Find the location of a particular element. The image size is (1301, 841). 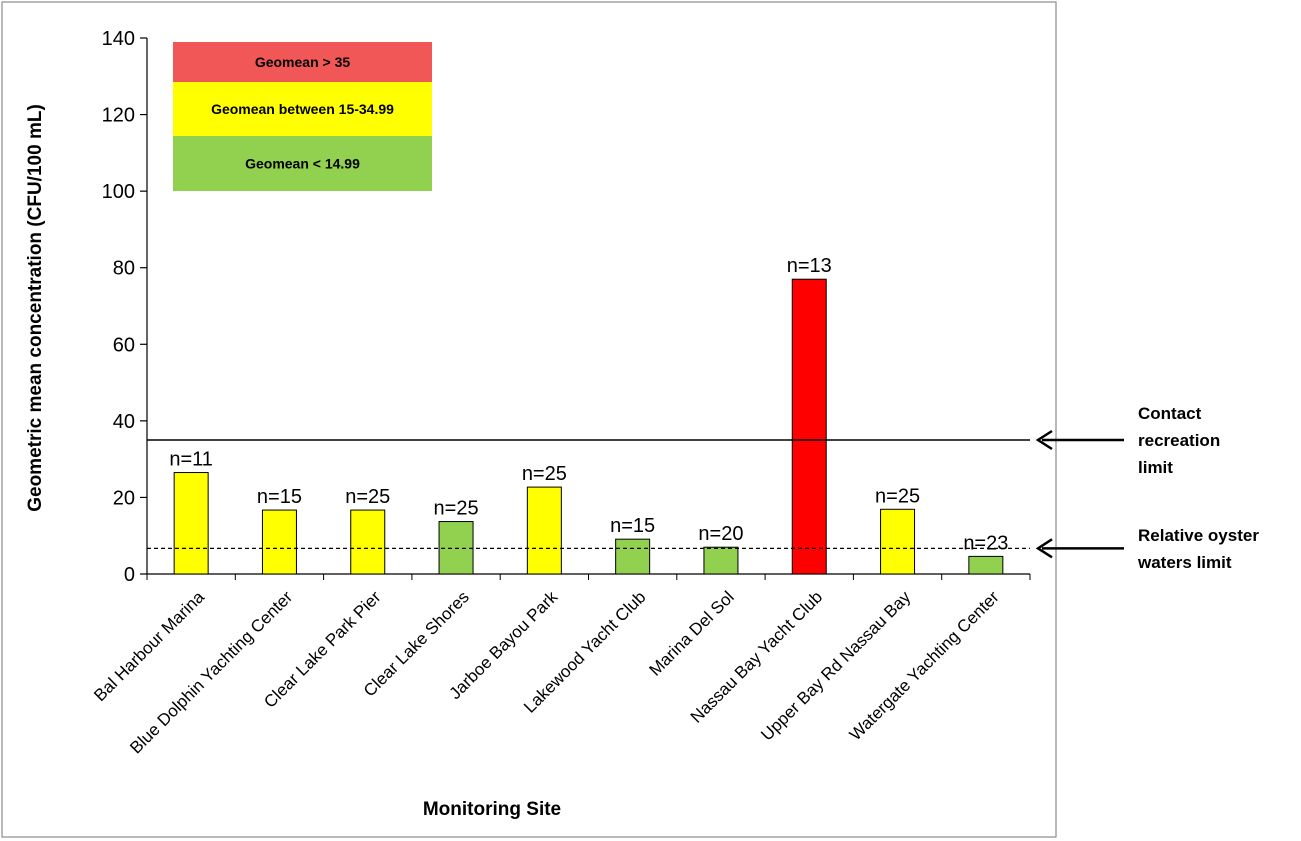

limit-label-line: Contact is located at coordinates (1170, 413).